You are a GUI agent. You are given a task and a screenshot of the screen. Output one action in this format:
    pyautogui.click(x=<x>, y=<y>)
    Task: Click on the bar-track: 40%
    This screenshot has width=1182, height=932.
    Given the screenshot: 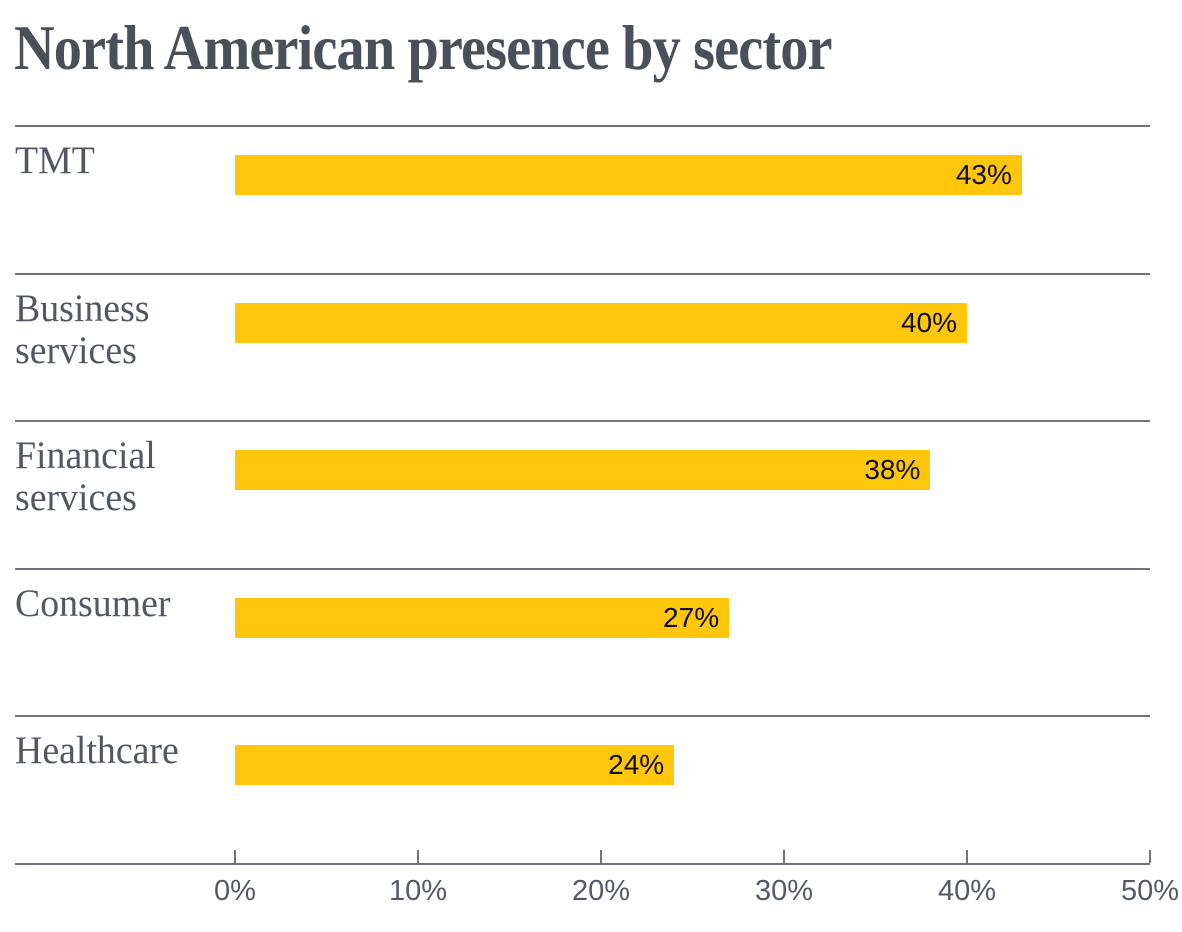 What is the action you would take?
    pyautogui.click(x=692, y=348)
    